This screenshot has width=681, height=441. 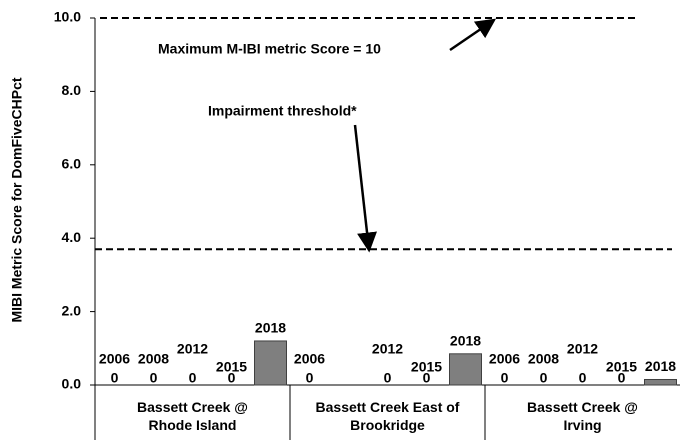 What do you see at coordinates (67, 17) in the screenshot?
I see `y-tick-label: 10.0` at bounding box center [67, 17].